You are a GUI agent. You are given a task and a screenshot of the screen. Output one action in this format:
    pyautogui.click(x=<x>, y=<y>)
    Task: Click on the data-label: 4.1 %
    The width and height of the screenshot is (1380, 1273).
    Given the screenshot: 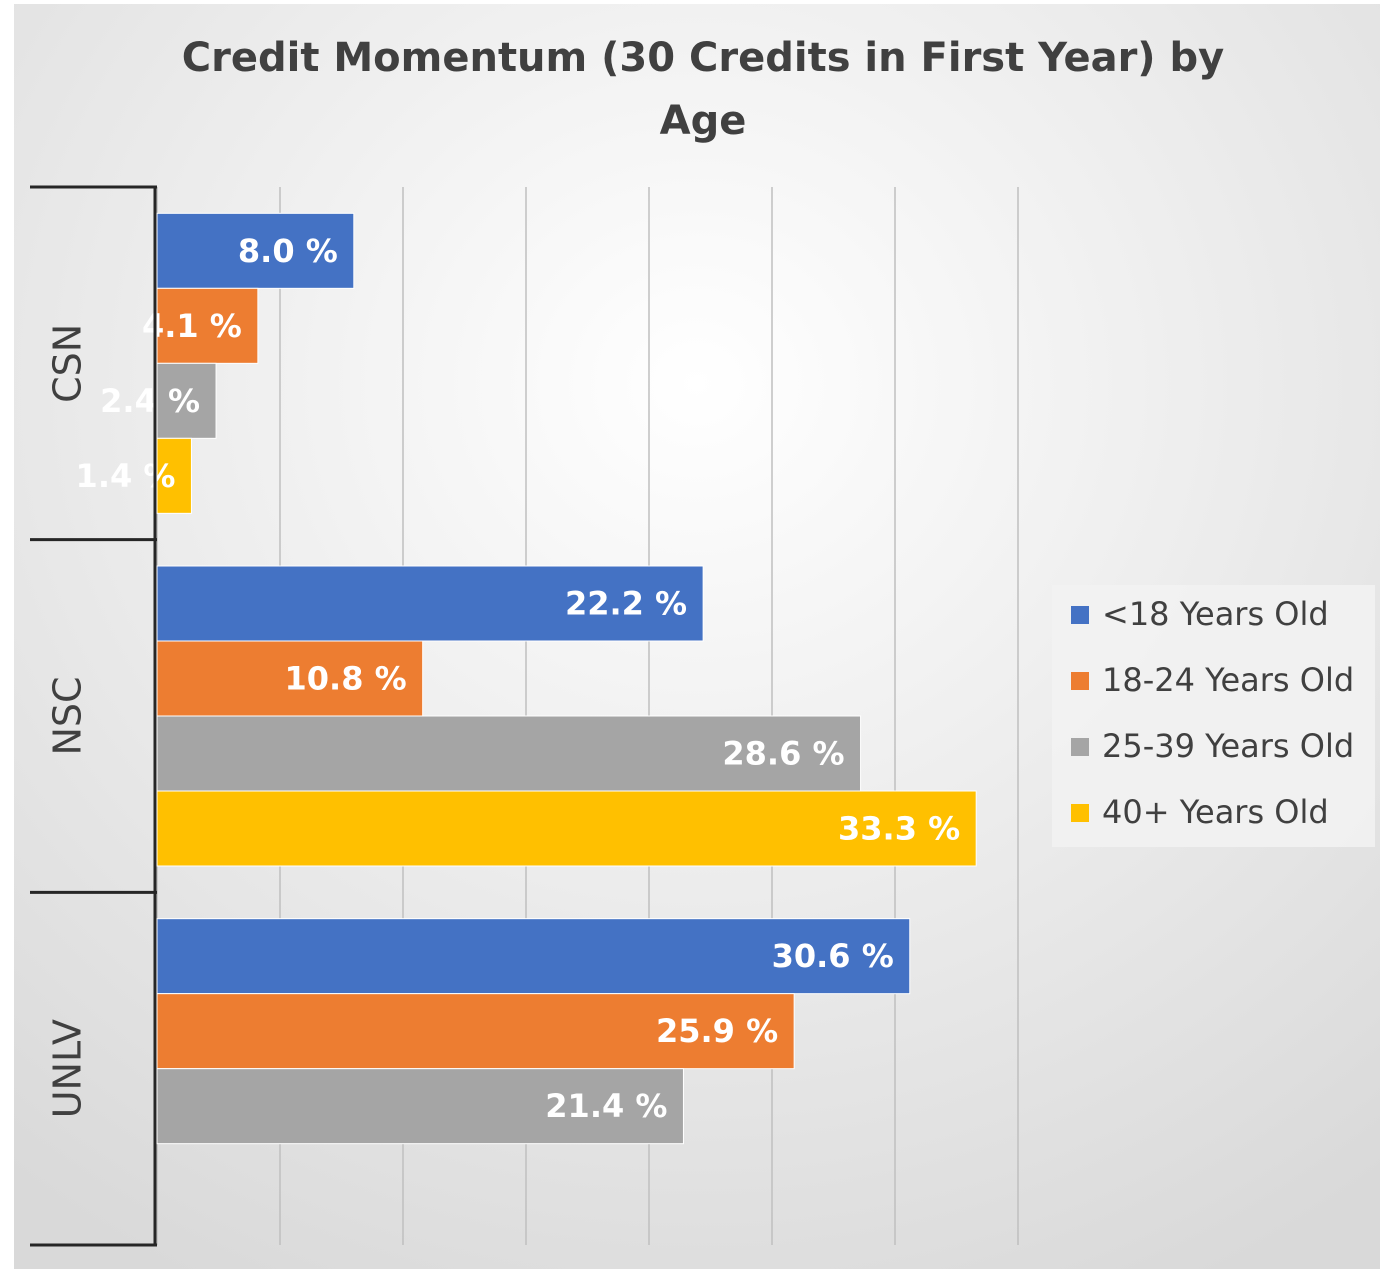 What is the action you would take?
    pyautogui.click(x=192, y=326)
    